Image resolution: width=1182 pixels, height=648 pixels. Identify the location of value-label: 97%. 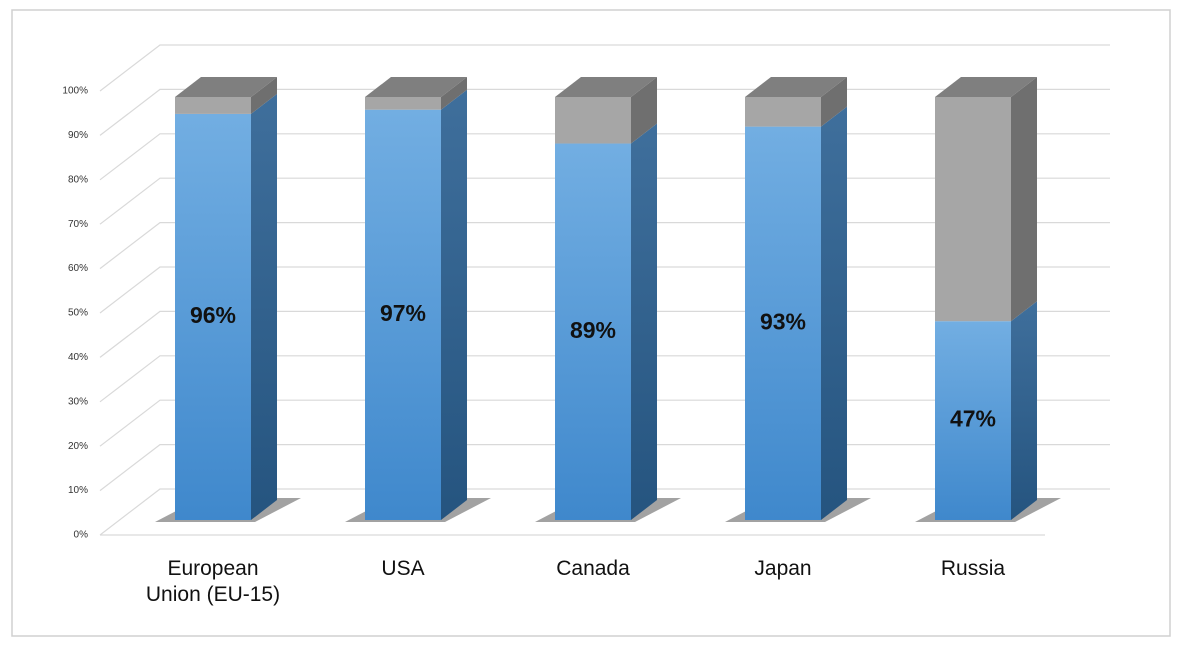
(403, 313).